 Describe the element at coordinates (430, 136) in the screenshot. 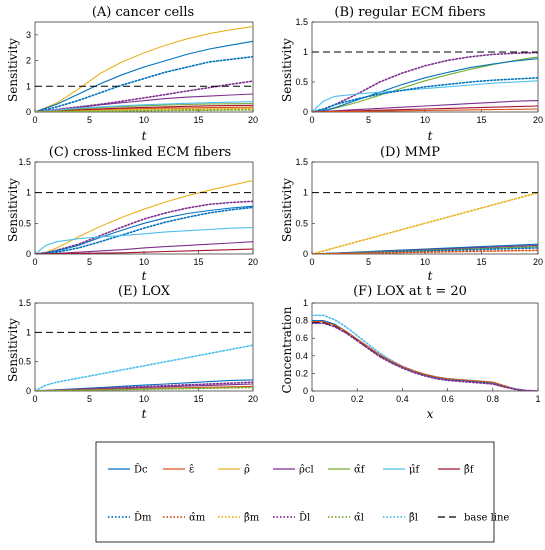

I see `panel-b-xlabel: t` at that location.